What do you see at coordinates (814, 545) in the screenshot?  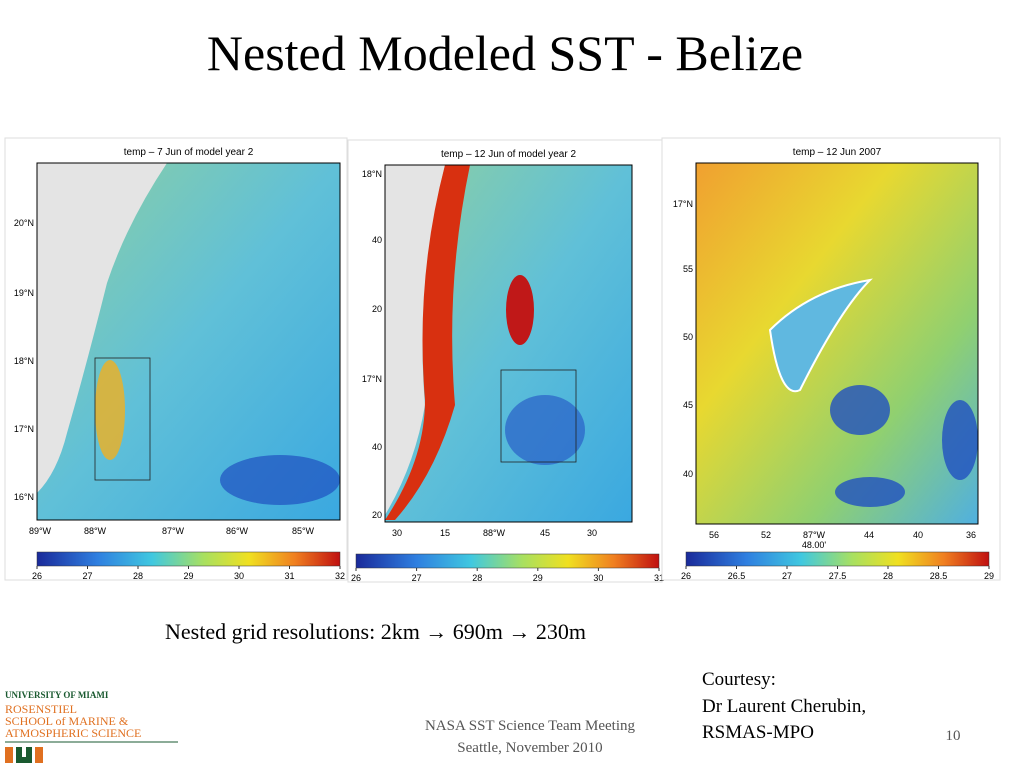 I see `lon-note: 48.00'` at bounding box center [814, 545].